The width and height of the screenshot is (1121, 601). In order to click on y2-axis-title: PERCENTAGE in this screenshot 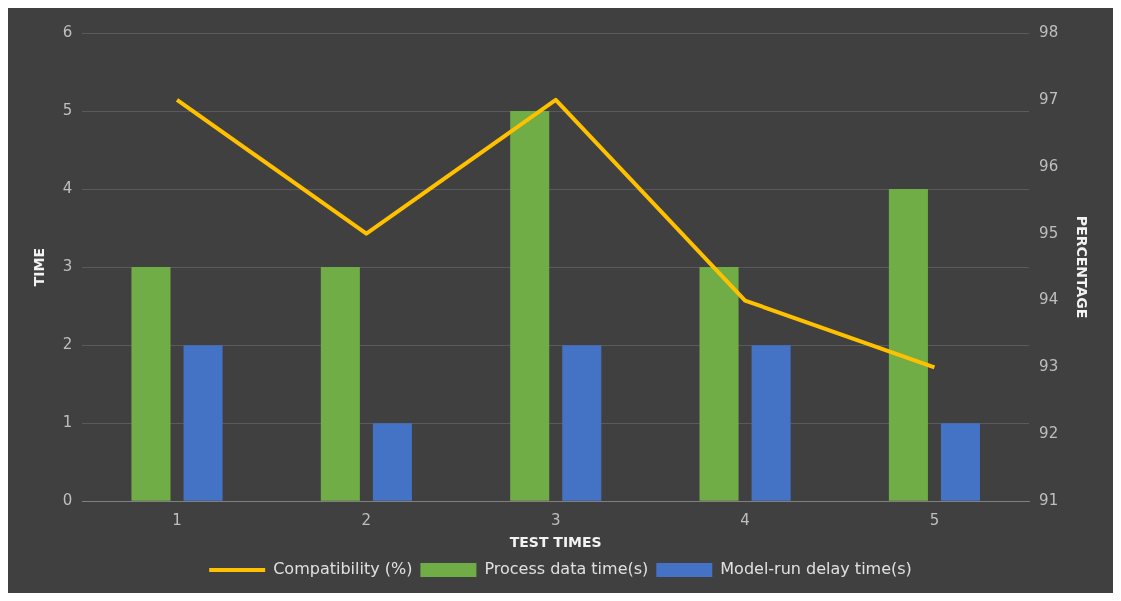, I will do `click(1081, 267)`.